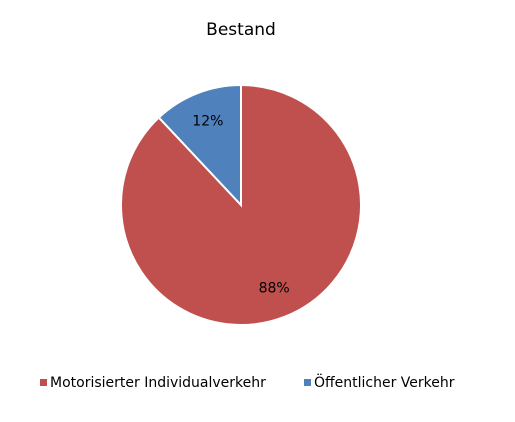 The image size is (515, 422). What do you see at coordinates (207, 121) in the screenshot?
I see `data-label: 12%` at bounding box center [207, 121].